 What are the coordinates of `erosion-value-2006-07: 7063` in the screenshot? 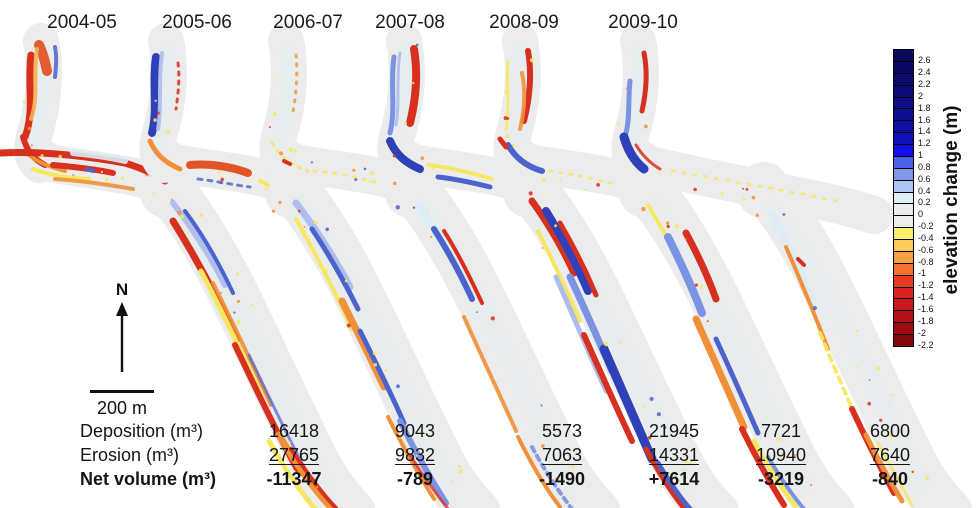 It's located at (562, 455).